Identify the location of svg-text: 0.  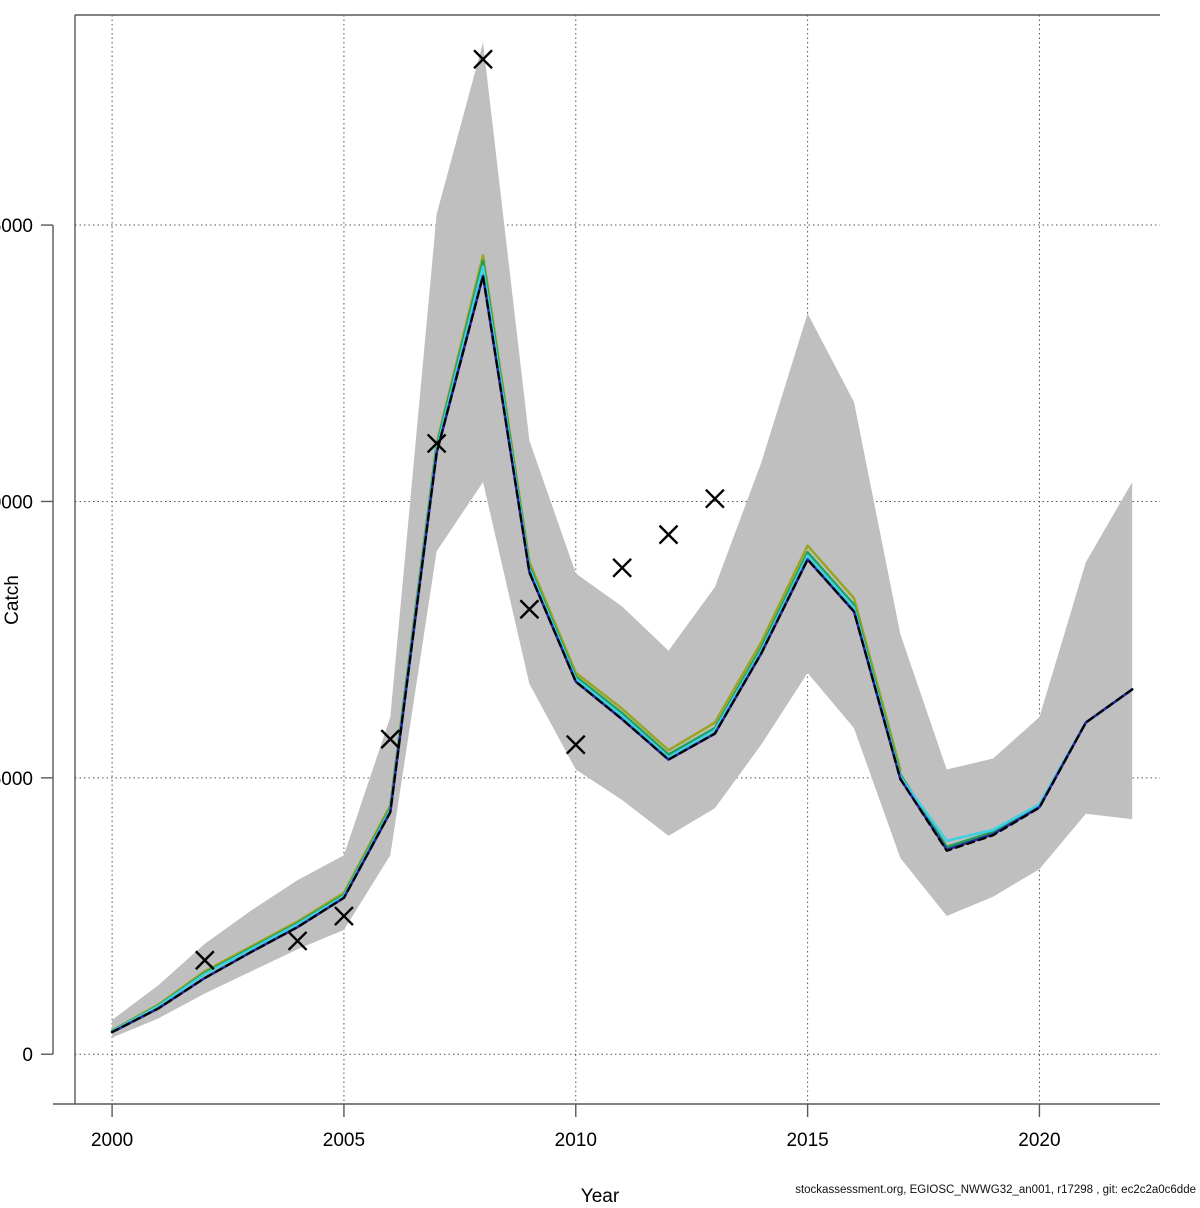
(27, 1055).